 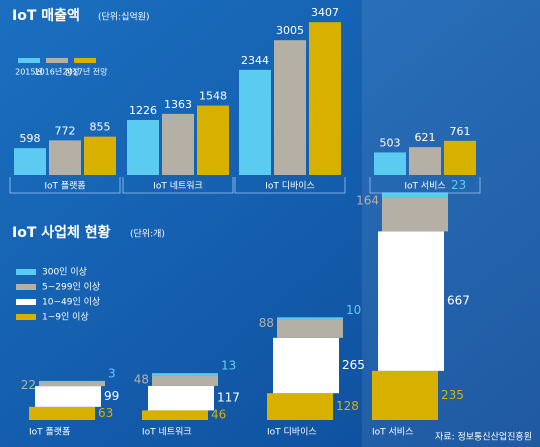 I want to click on legend-label: 2017년 전망, so click(x=86, y=72).